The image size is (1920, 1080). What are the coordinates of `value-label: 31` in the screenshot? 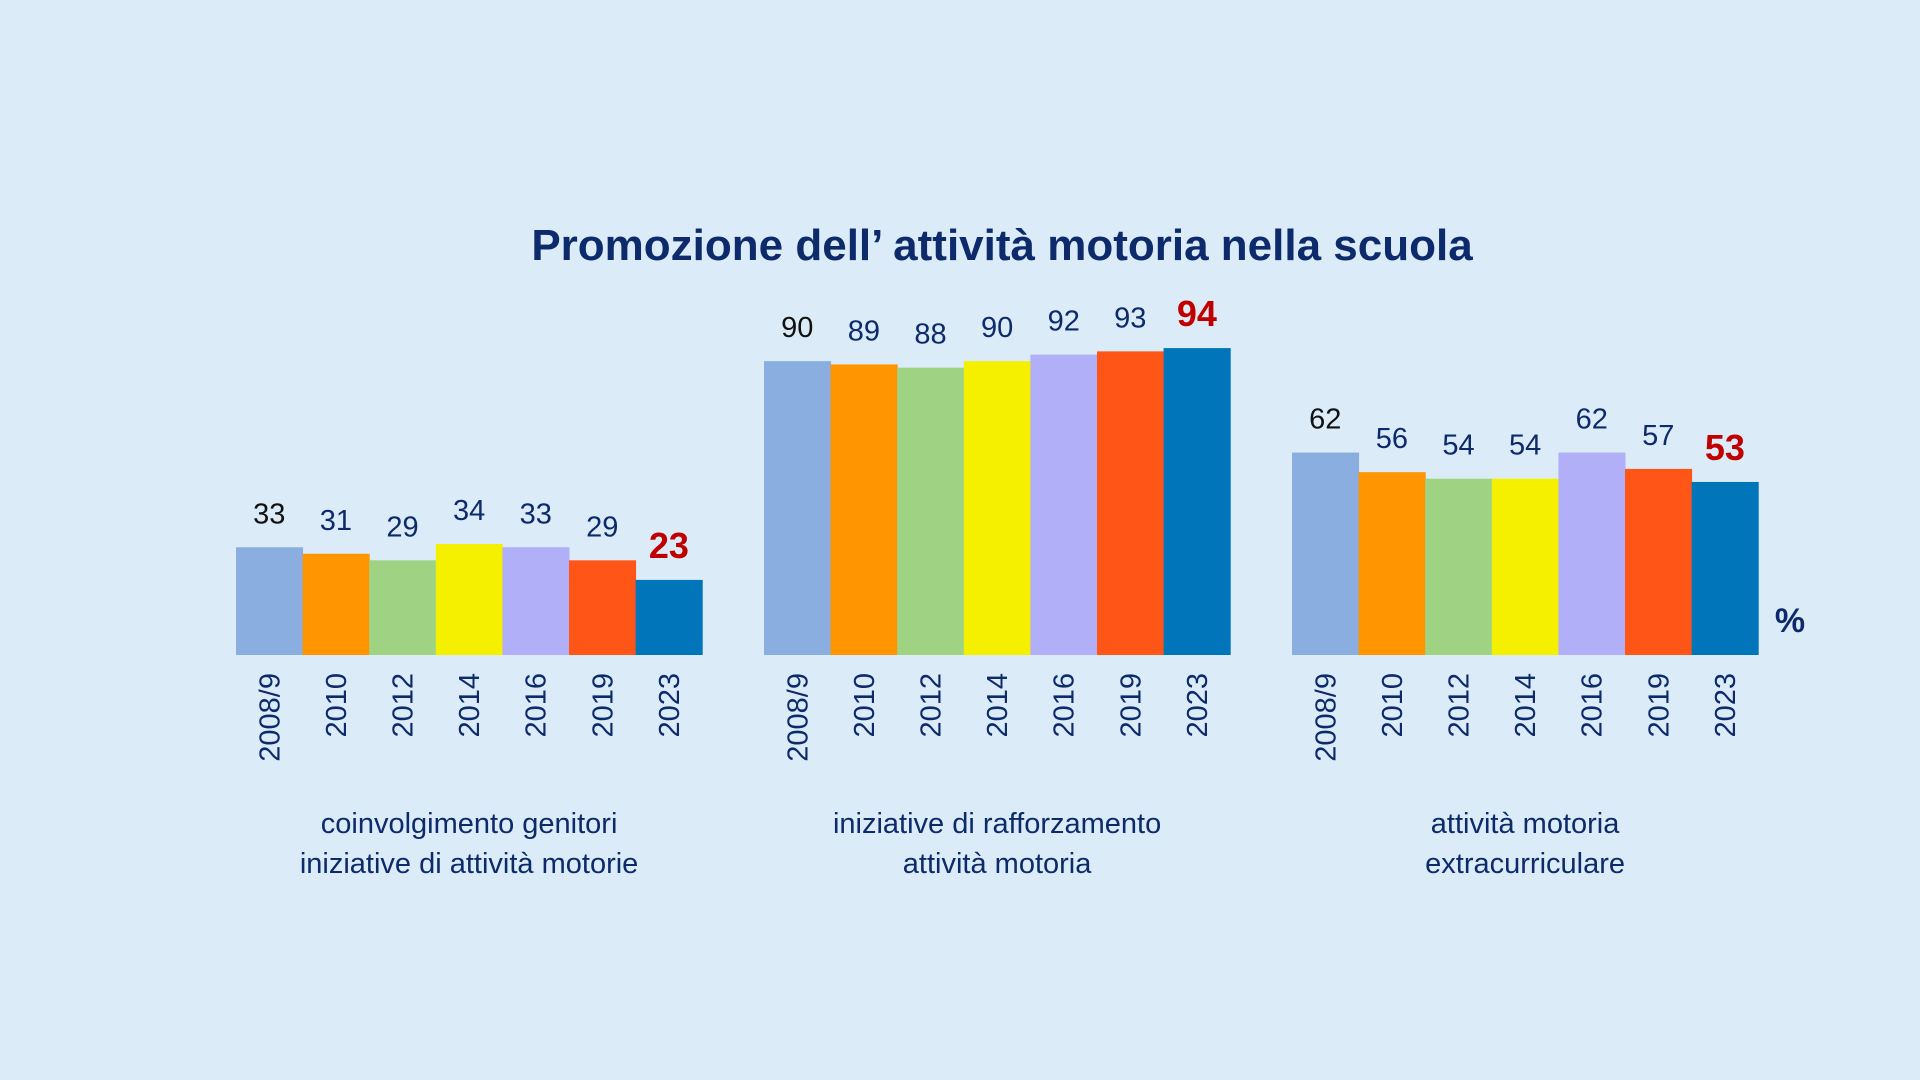 It's located at (336, 521).